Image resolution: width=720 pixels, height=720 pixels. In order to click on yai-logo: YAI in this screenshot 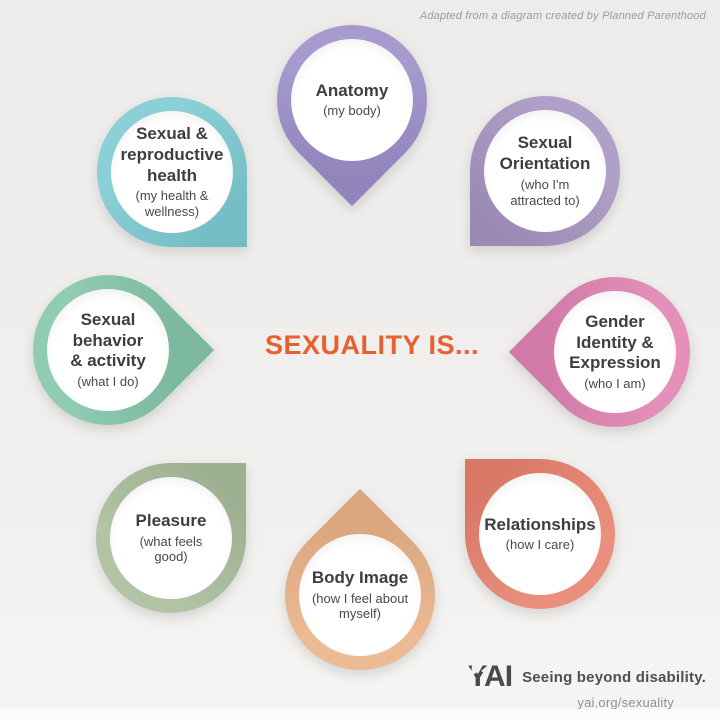, I will do `click(490, 676)`.